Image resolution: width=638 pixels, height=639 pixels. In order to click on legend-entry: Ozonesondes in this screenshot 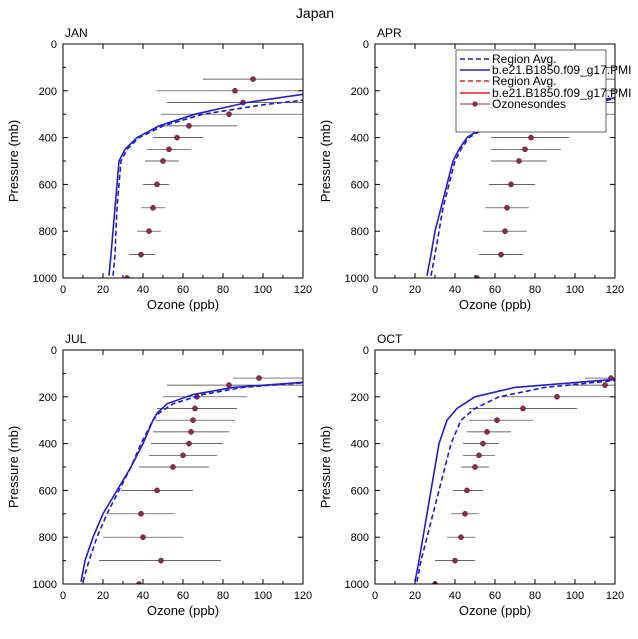, I will do `click(513, 104)`.